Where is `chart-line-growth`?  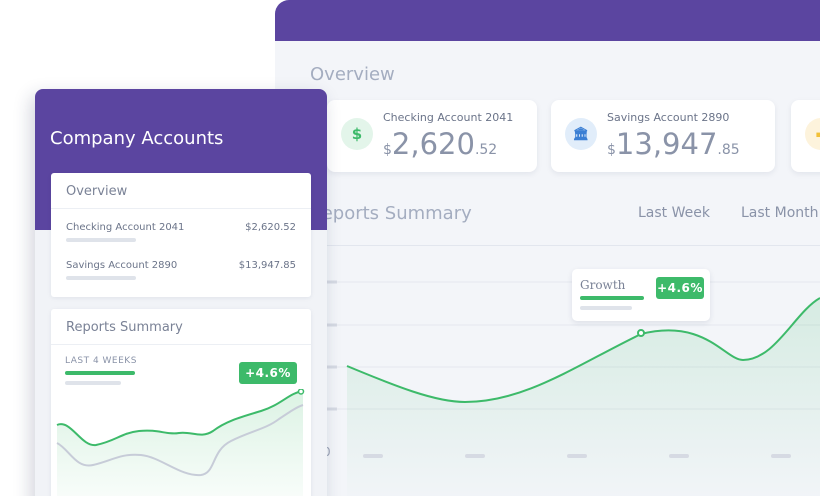 chart-line-growth is located at coordinates (583, 350).